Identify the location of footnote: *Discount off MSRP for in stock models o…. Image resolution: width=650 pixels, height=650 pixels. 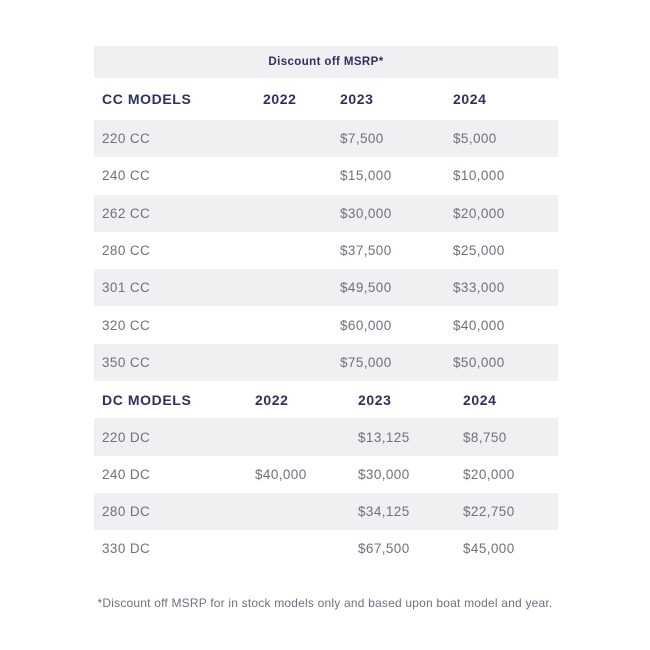
(325, 603).